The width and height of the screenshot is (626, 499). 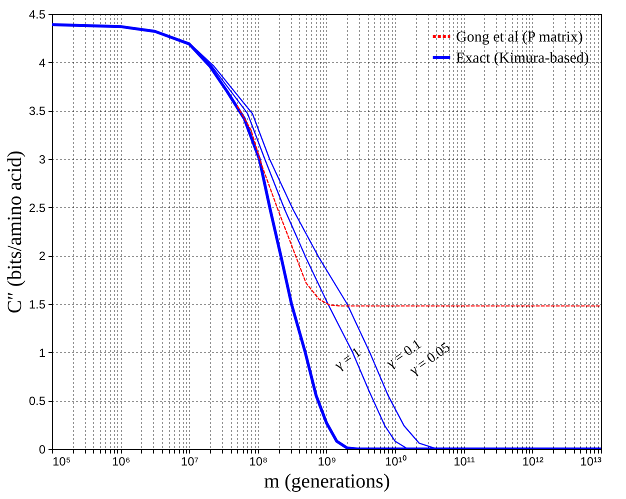 I want to click on y-tick-label: 1, so click(x=42, y=353).